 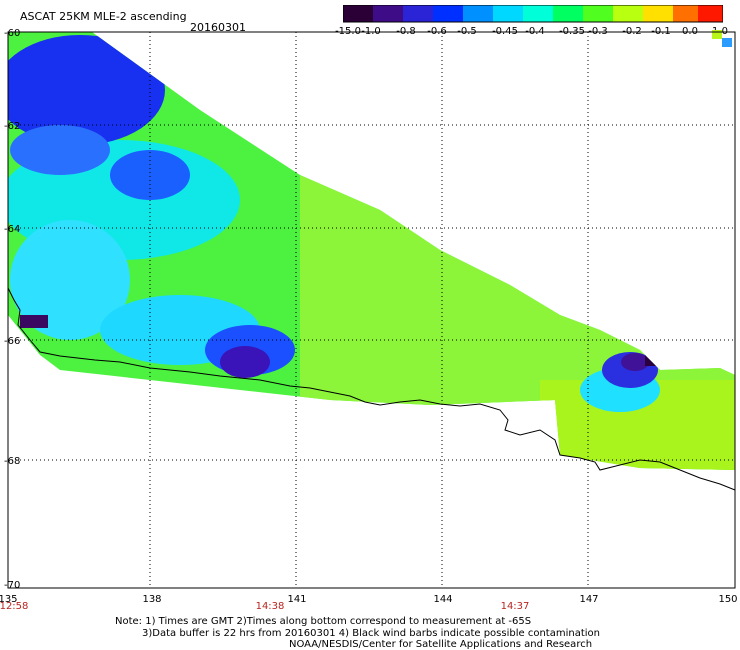 What do you see at coordinates (14, 606) in the screenshot?
I see `time-label-1: 12:58` at bounding box center [14, 606].